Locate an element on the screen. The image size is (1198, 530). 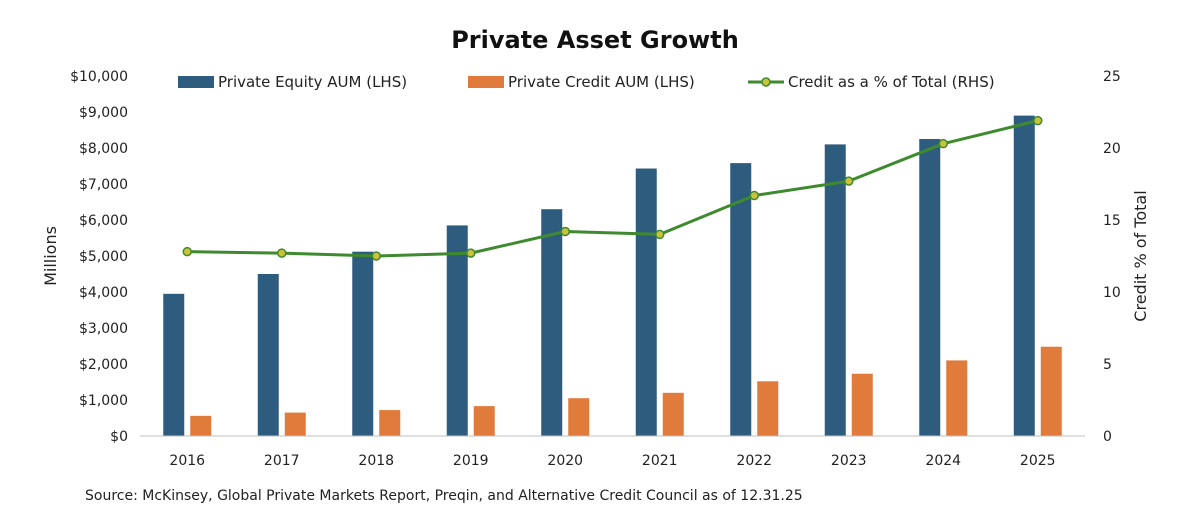
x-tick-label: 2022 is located at coordinates (754, 461).